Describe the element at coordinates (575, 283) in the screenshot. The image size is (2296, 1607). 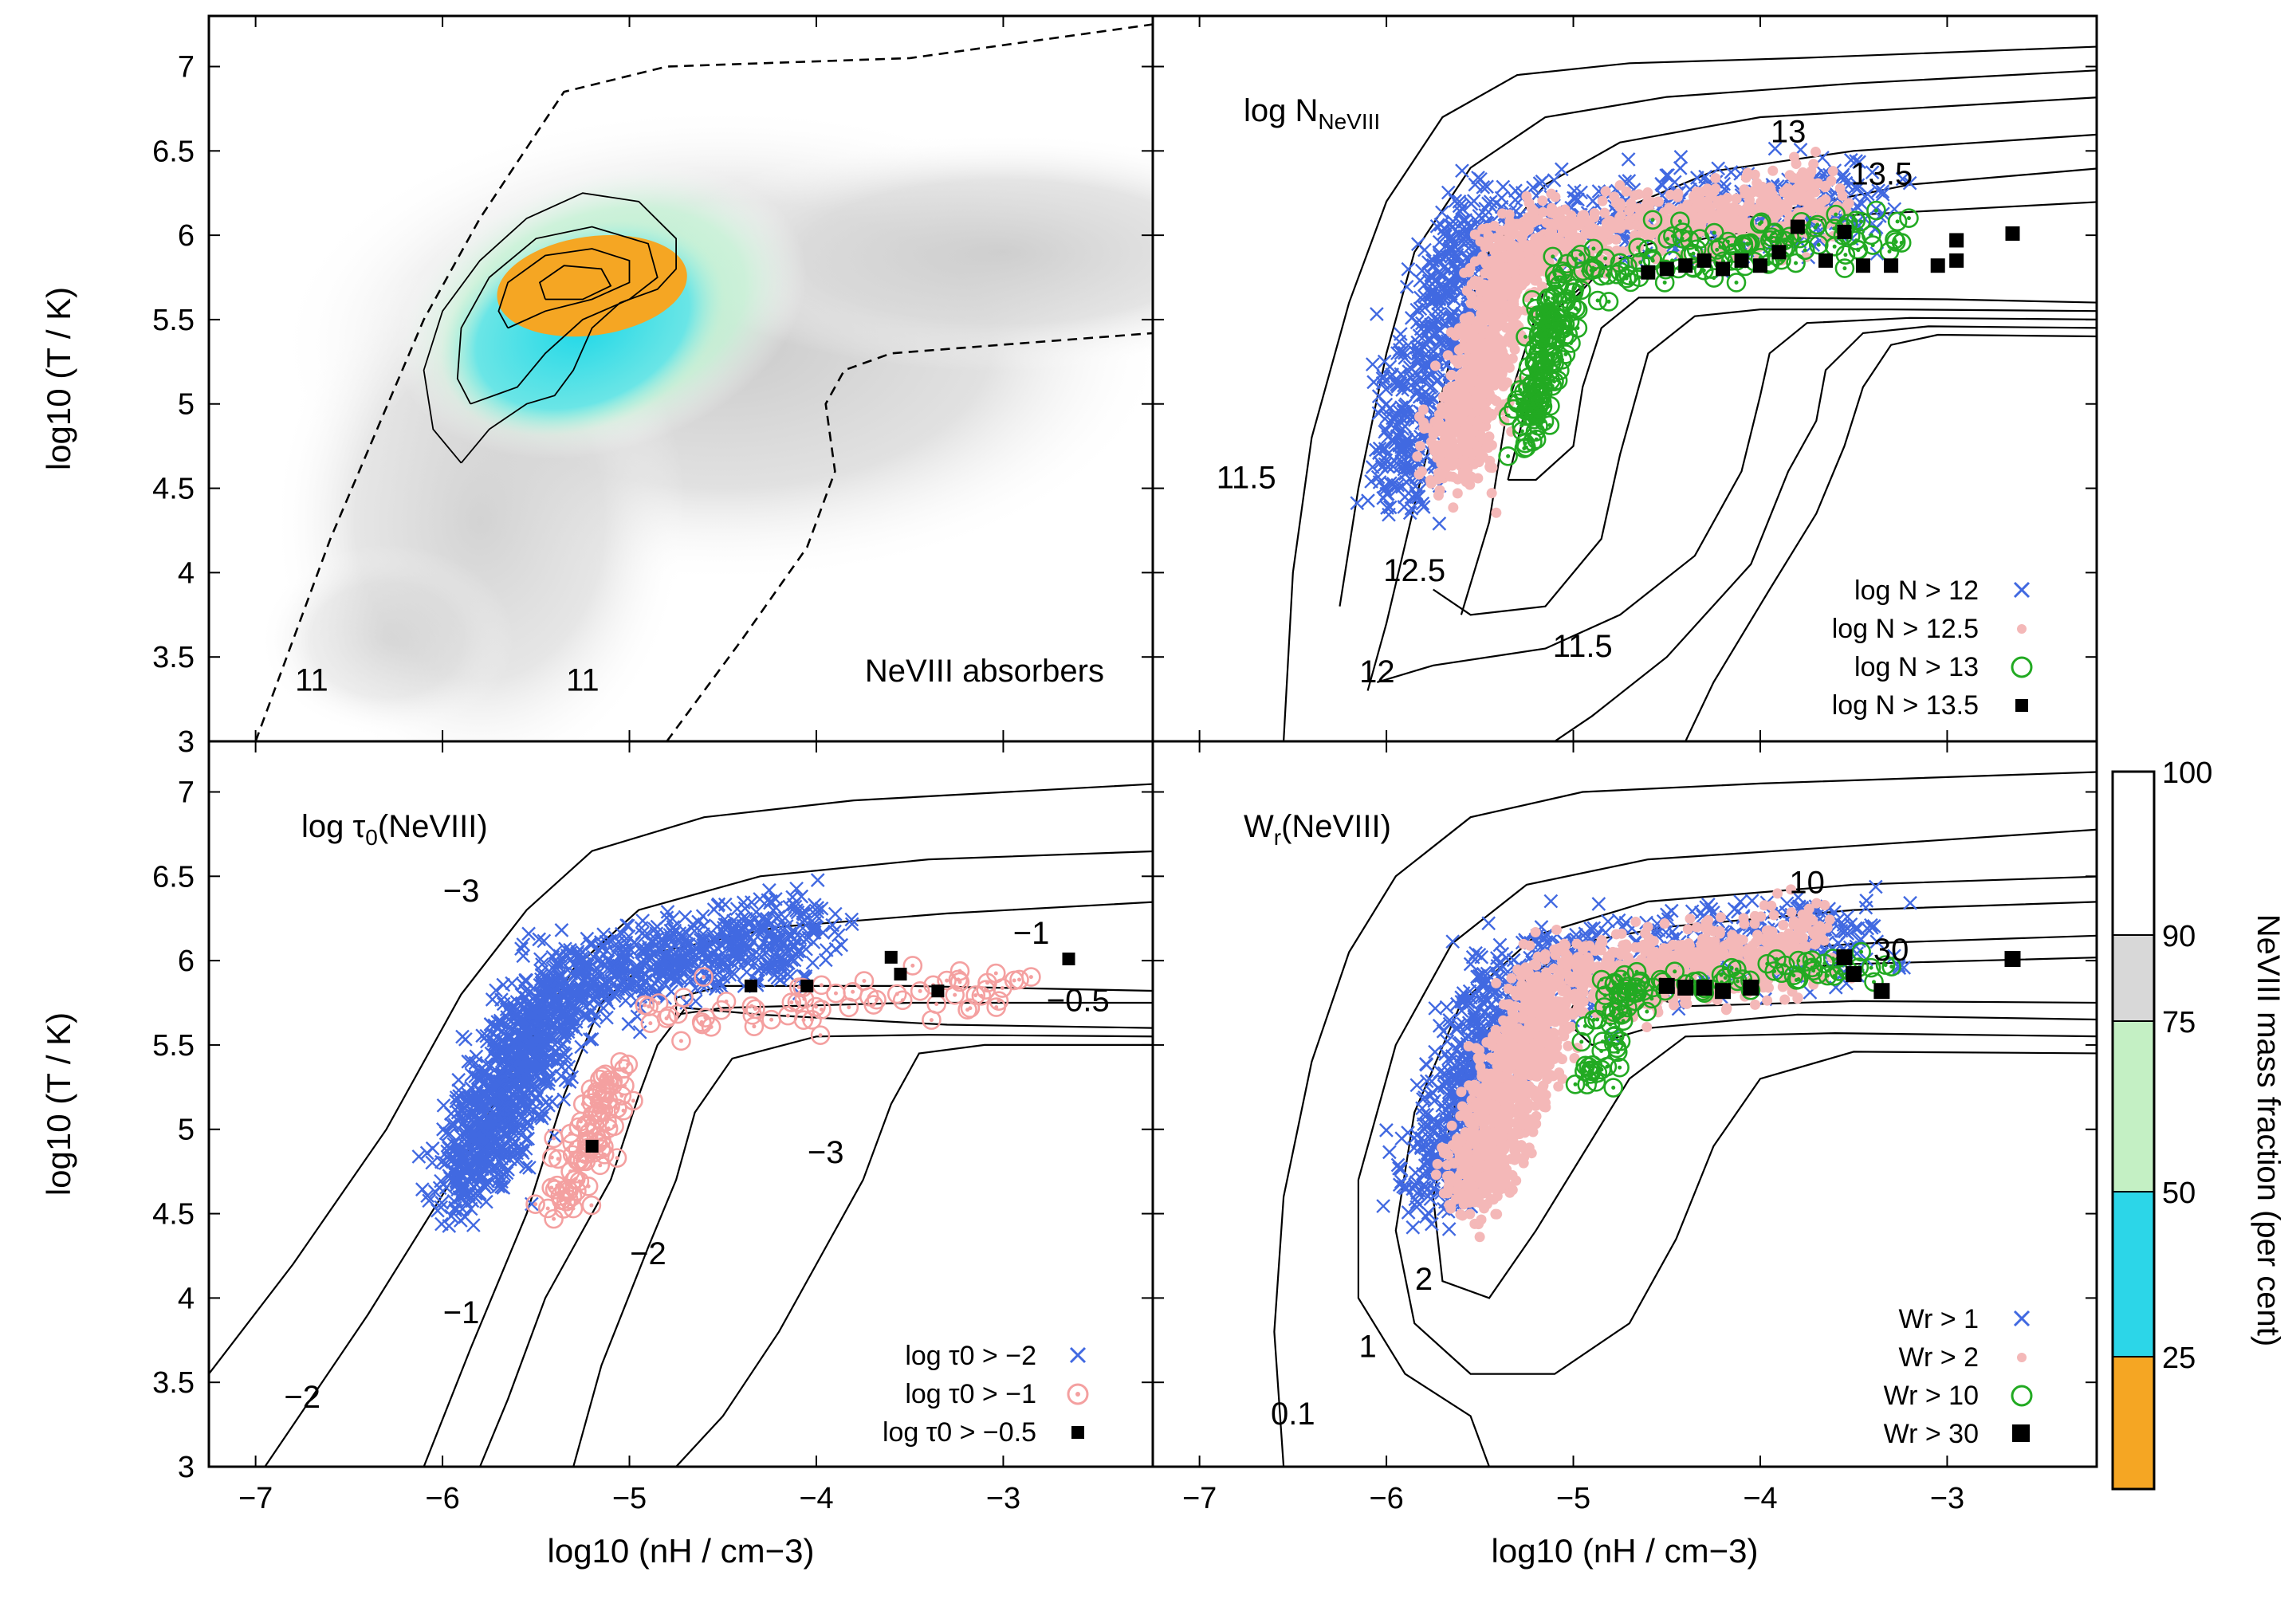
I see `density-contour` at that location.